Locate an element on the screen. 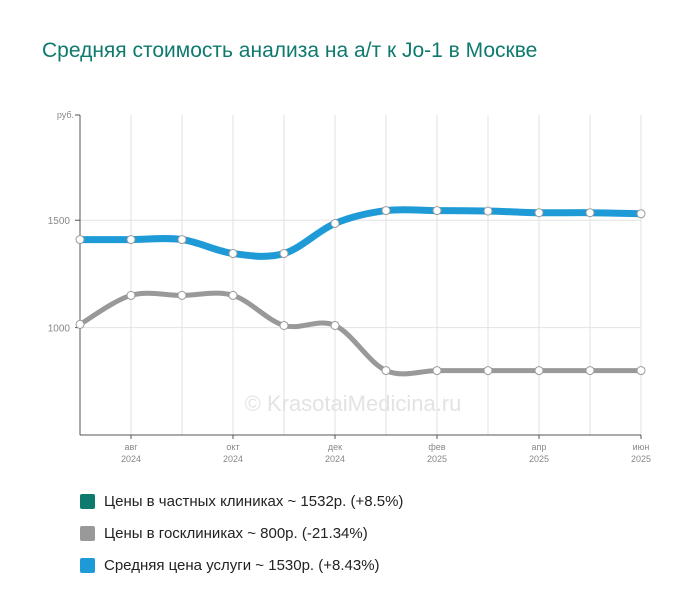 This screenshot has height=612, width=700. legend-label-average: Средняя цена услуги ~ 1530р. (+8.43%) is located at coordinates (242, 565).